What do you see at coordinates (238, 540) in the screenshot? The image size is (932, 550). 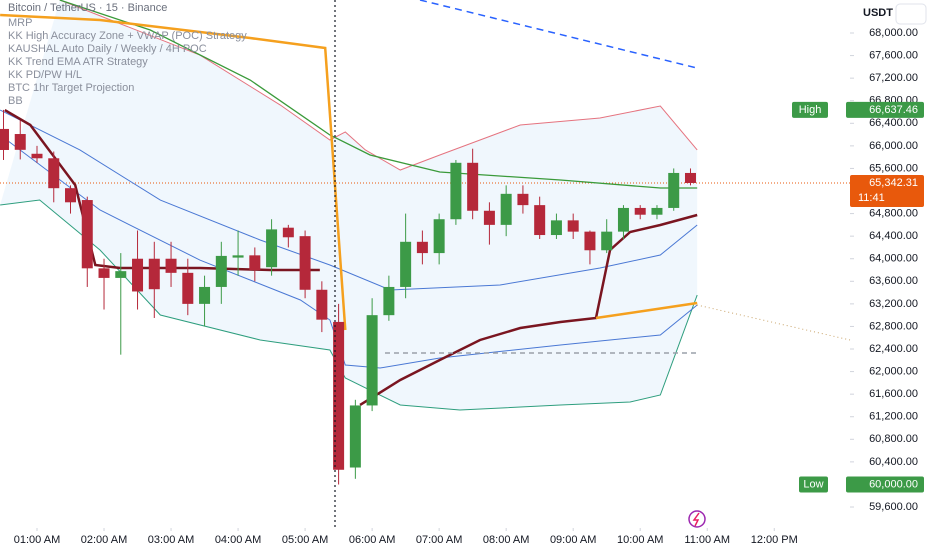 I see `x-tick-label: 04:00 AM` at bounding box center [238, 540].